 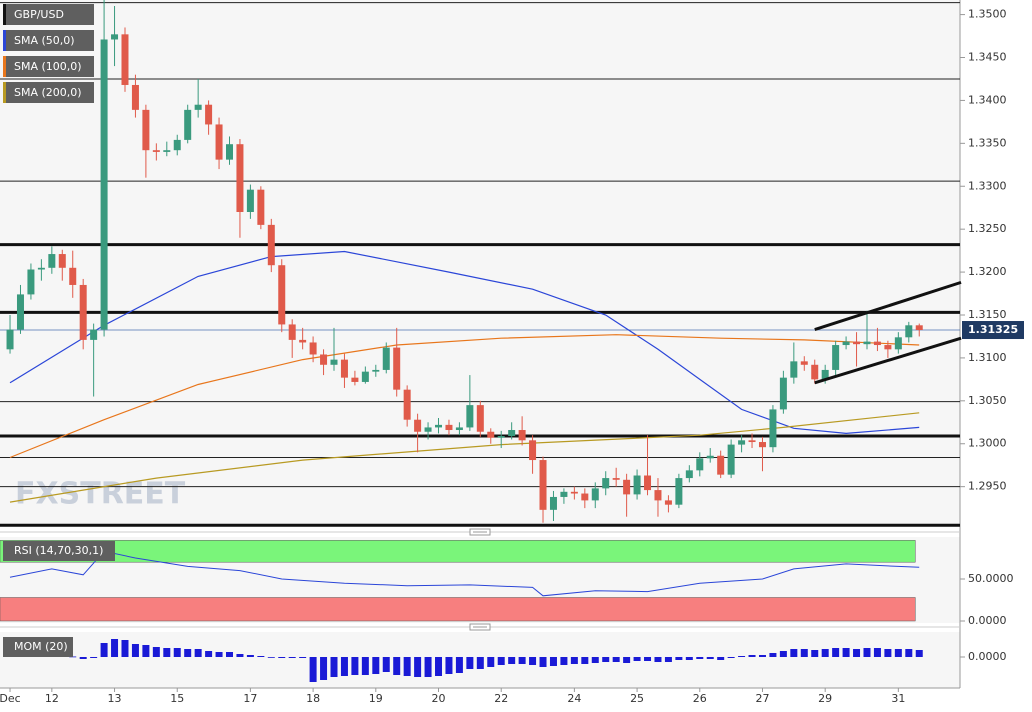 I want to click on legend-item: SMA (50,0), so click(x=48, y=40).